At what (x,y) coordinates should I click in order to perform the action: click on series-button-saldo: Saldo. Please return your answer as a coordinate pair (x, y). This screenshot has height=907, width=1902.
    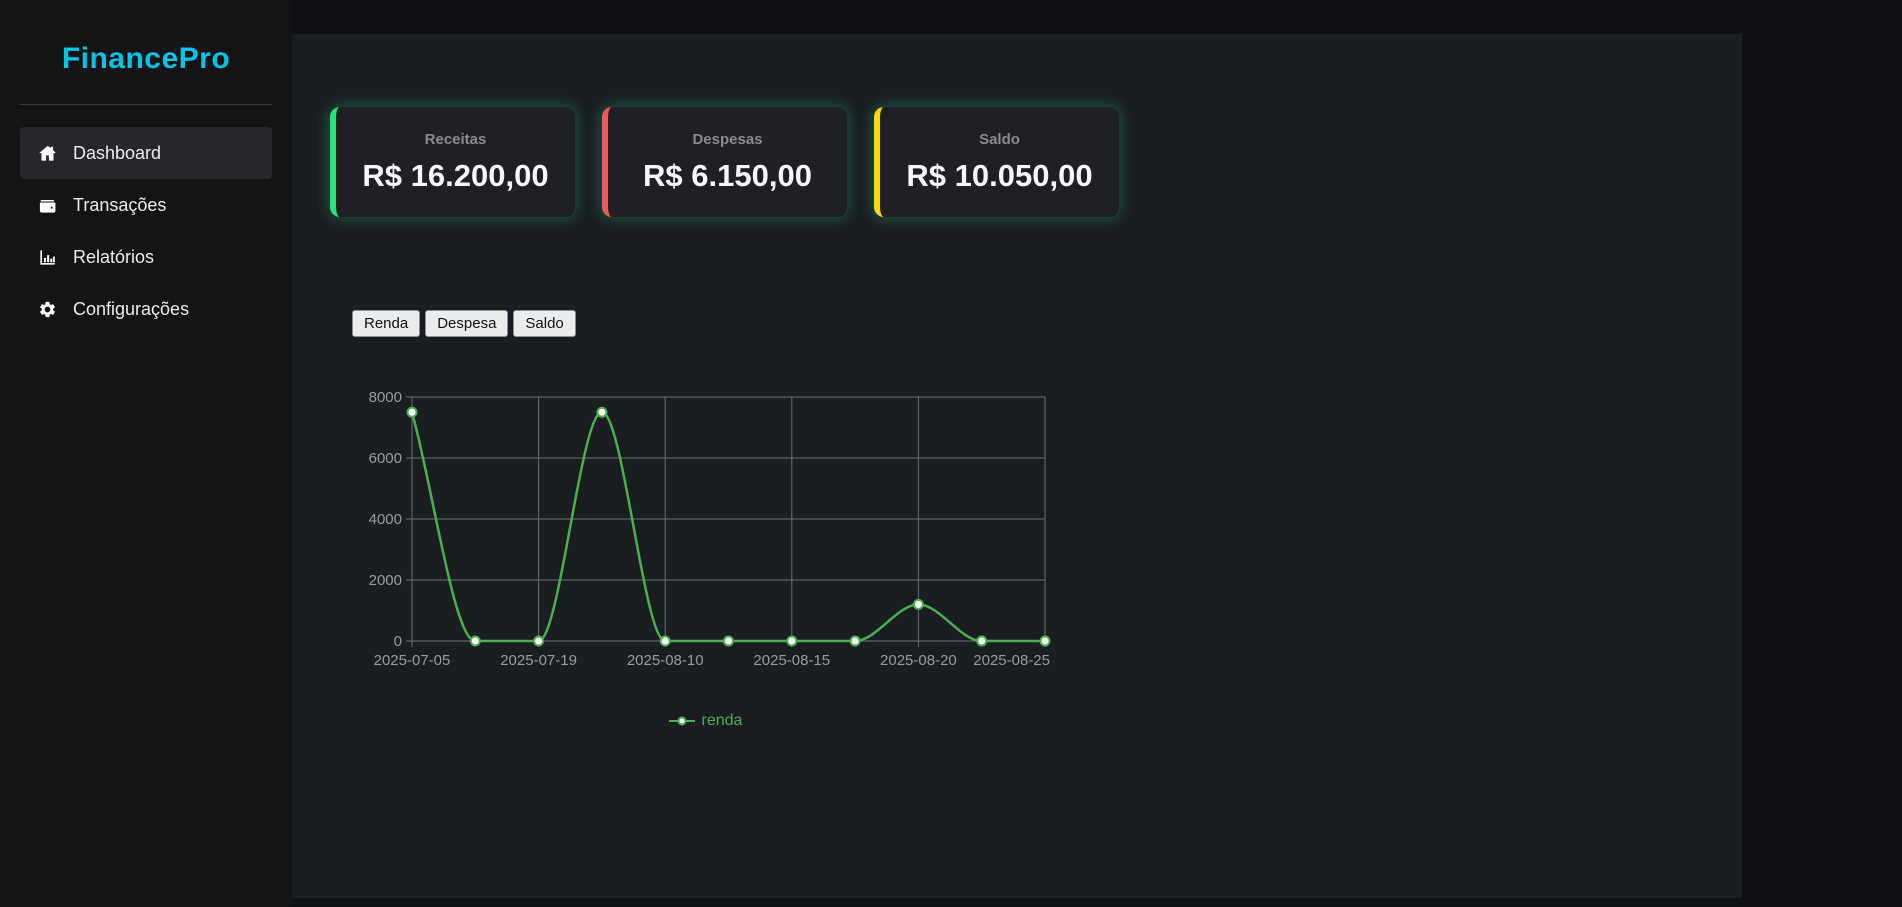
    Looking at the image, I should click on (544, 323).